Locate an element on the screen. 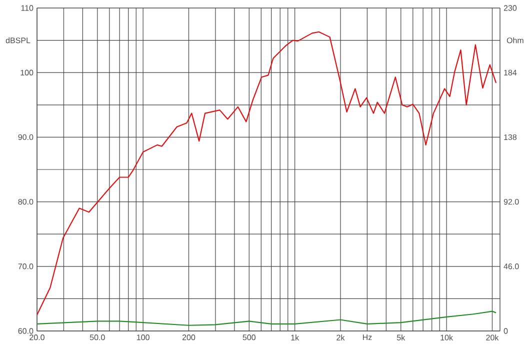 The width and height of the screenshot is (530, 350). x-tick-label: Hz is located at coordinates (367, 337).